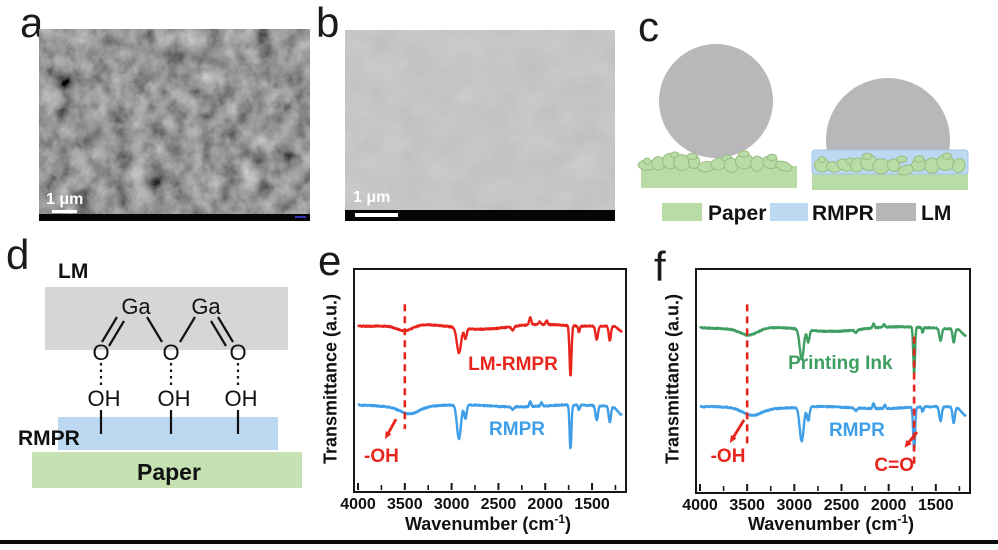  I want to click on sem-b-info-strip, so click(480, 215).